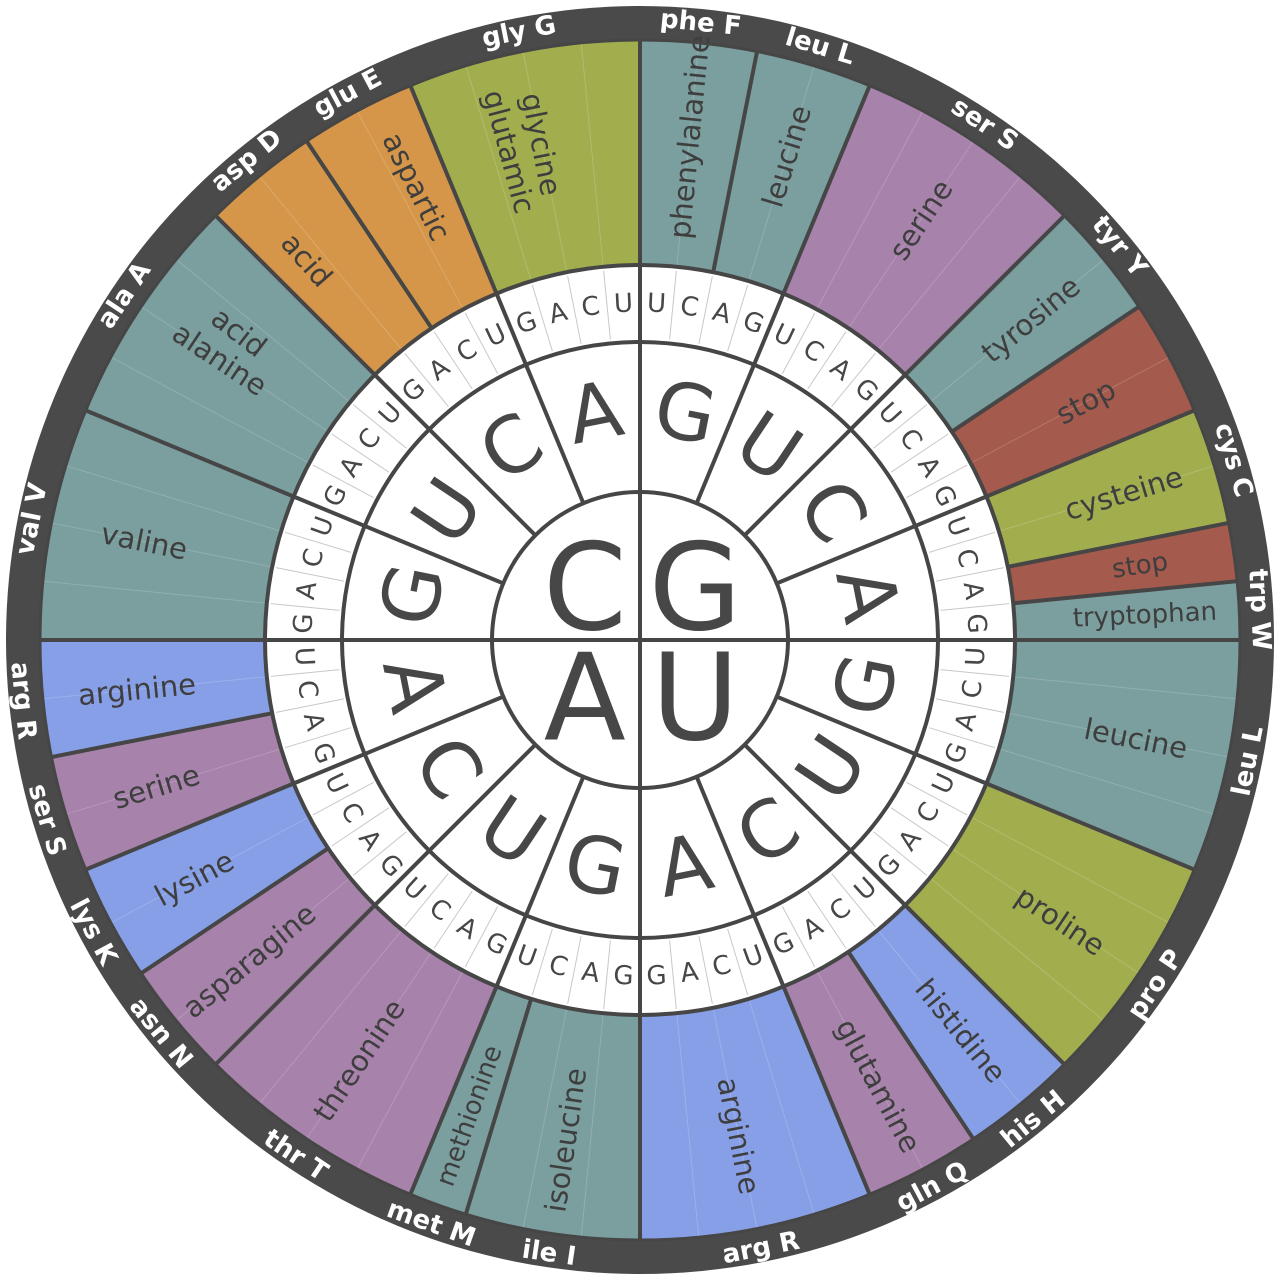 The width and height of the screenshot is (1280, 1280). I want to click on hub-ring, so click(640, 640).